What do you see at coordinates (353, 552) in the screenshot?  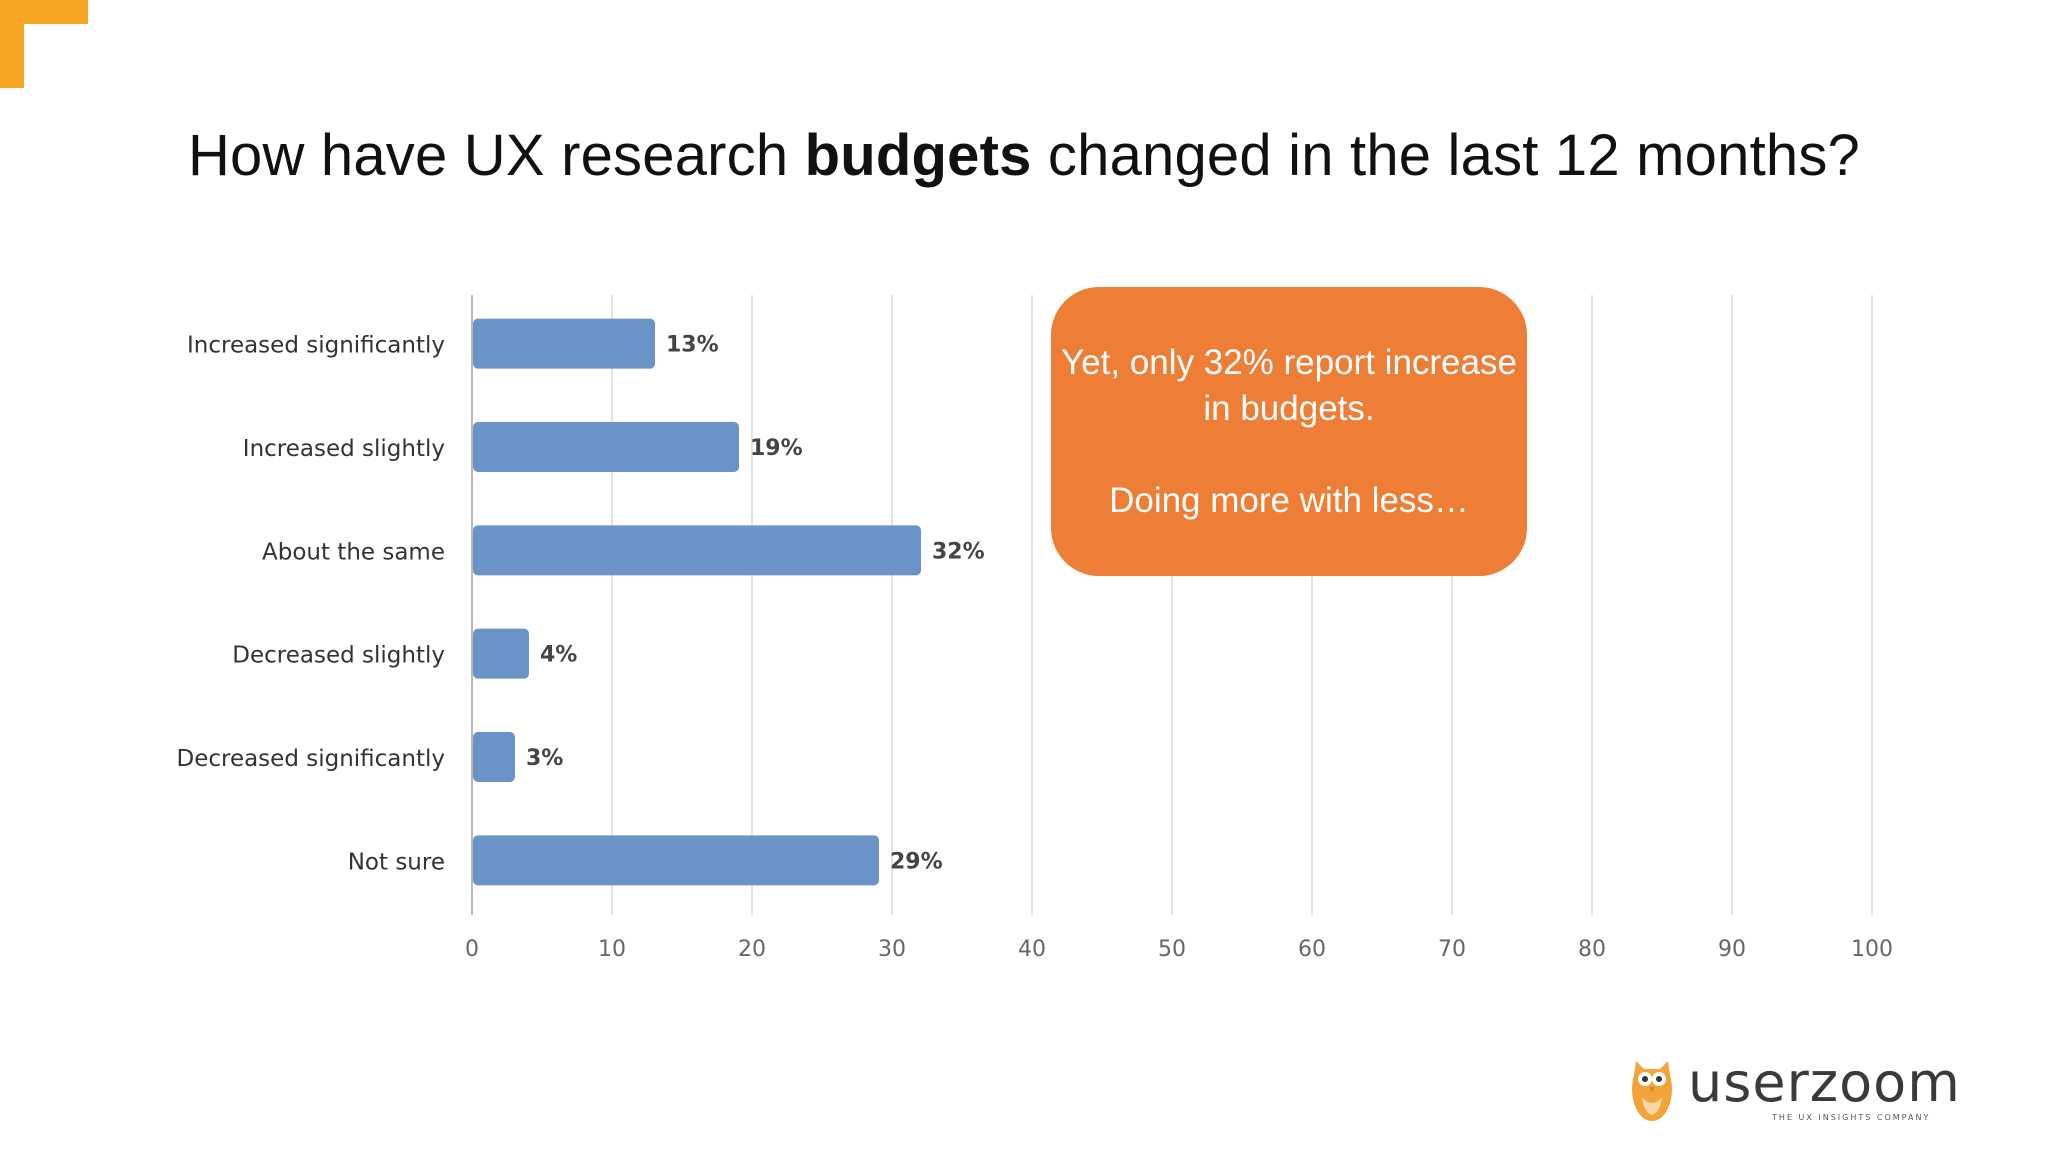 I see `category-label: About the same` at bounding box center [353, 552].